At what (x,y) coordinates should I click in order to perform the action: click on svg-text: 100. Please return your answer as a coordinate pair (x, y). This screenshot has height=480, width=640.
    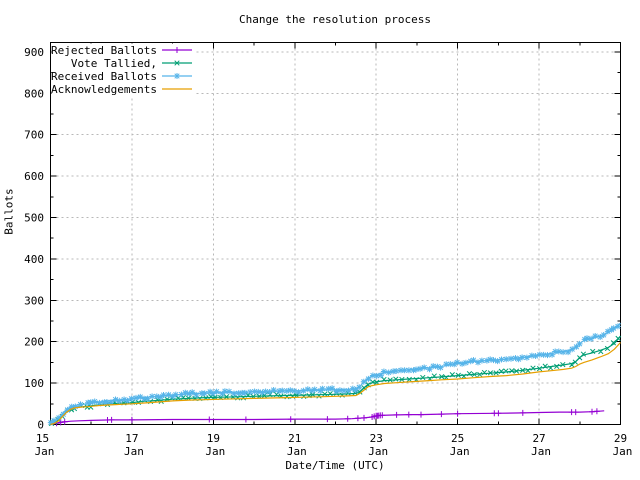
    Looking at the image, I should click on (34, 383).